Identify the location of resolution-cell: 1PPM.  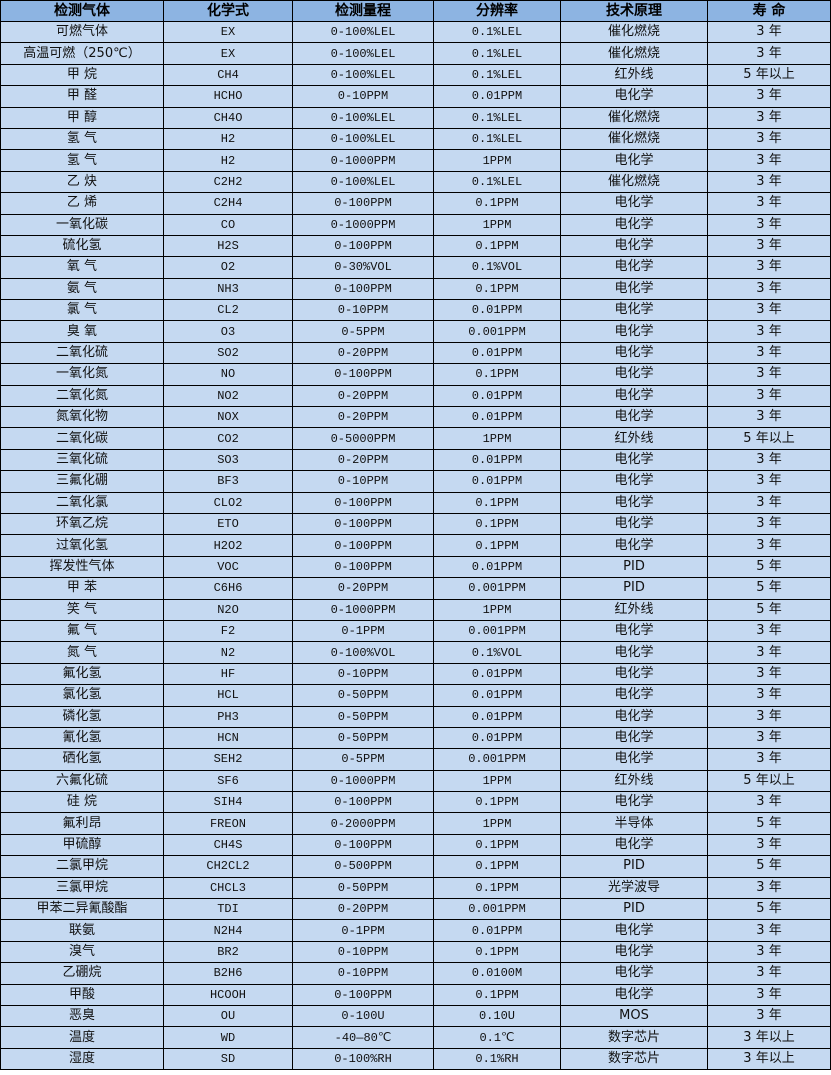
(497, 781).